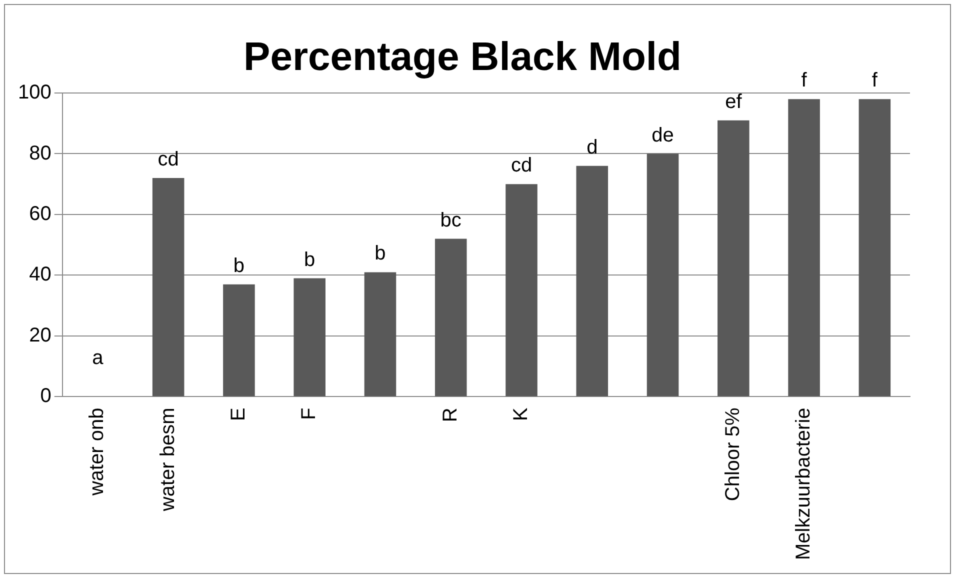  Describe the element at coordinates (309, 414) in the screenshot. I see `x-tick-label: F` at that location.